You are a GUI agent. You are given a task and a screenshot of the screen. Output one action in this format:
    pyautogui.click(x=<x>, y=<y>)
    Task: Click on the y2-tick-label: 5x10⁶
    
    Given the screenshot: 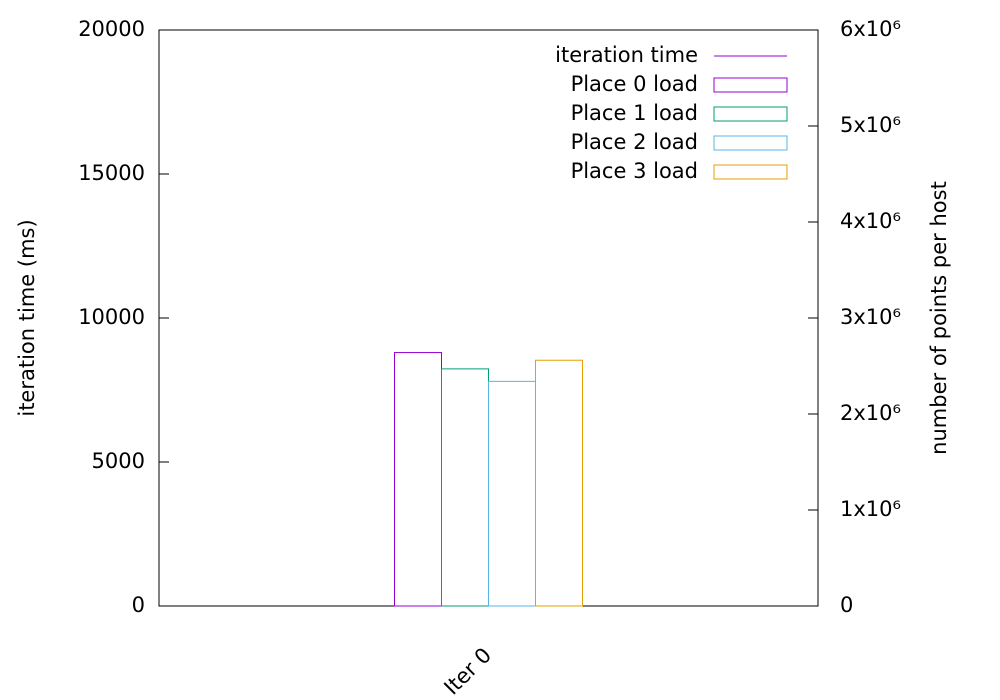 What is the action you would take?
    pyautogui.click(x=870, y=125)
    